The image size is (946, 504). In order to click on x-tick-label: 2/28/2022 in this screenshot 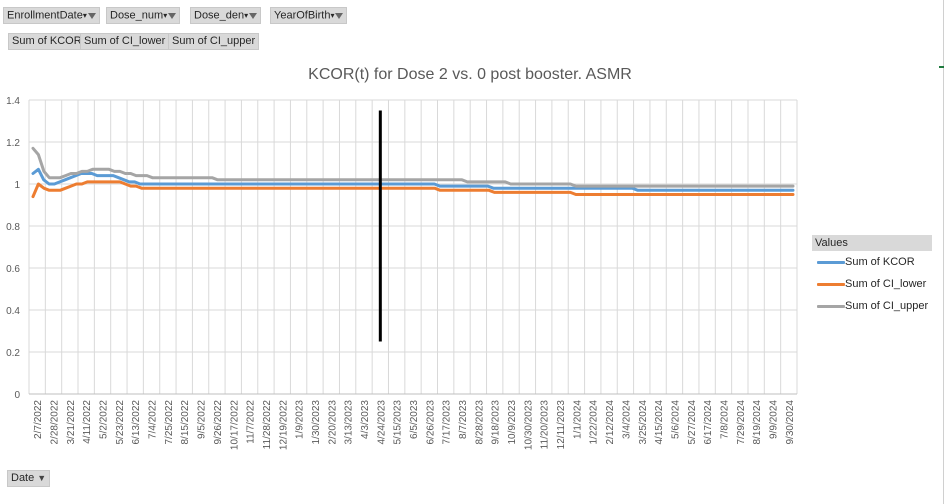, I will do `click(55, 422)`.